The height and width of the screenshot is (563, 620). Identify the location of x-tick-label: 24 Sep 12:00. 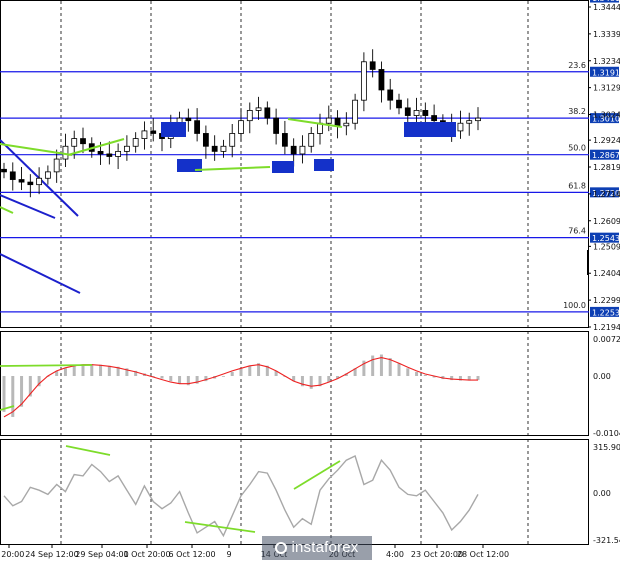
(51, 554).